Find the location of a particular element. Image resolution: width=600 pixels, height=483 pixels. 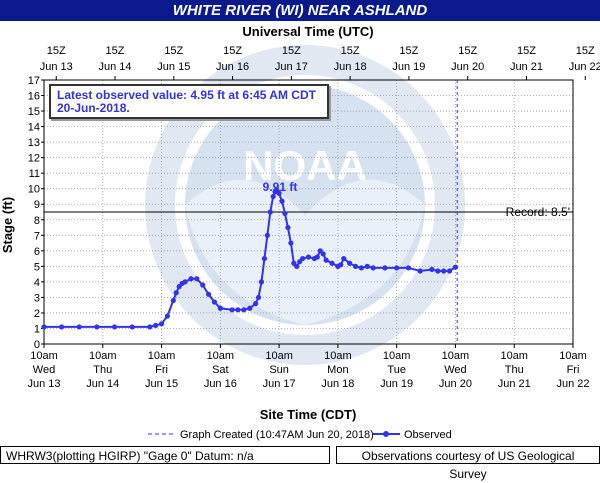

top-tick-label: Jun 19 is located at coordinates (408, 67).